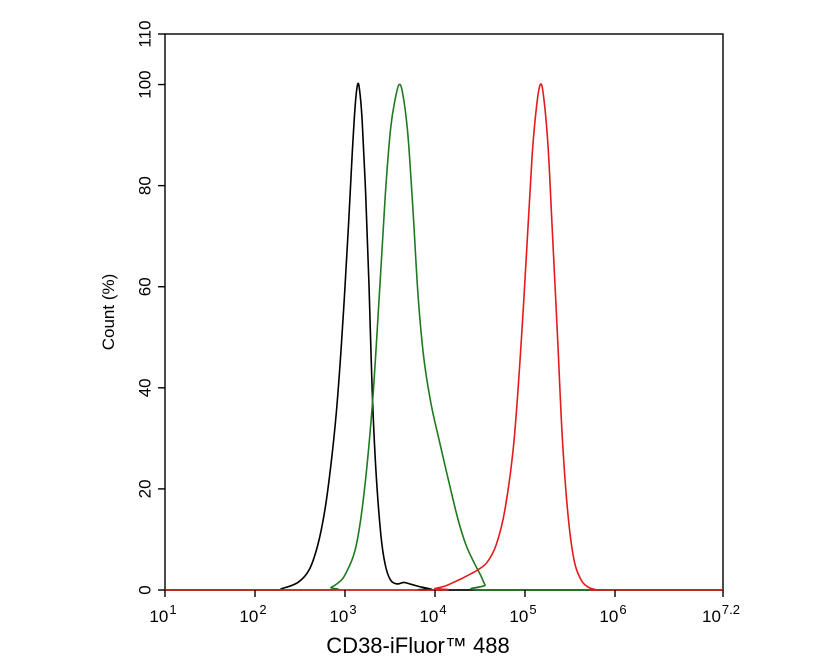 The height and width of the screenshot is (668, 835). What do you see at coordinates (145, 286) in the screenshot?
I see `y-tick-label: 60` at bounding box center [145, 286].